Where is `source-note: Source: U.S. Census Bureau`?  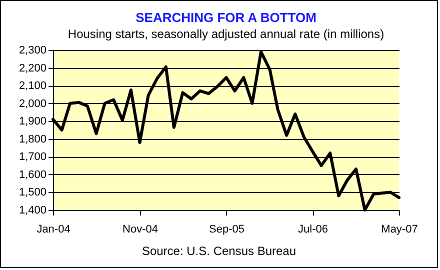 source-note: Source: U.S. Census Bureau is located at coordinates (219, 251).